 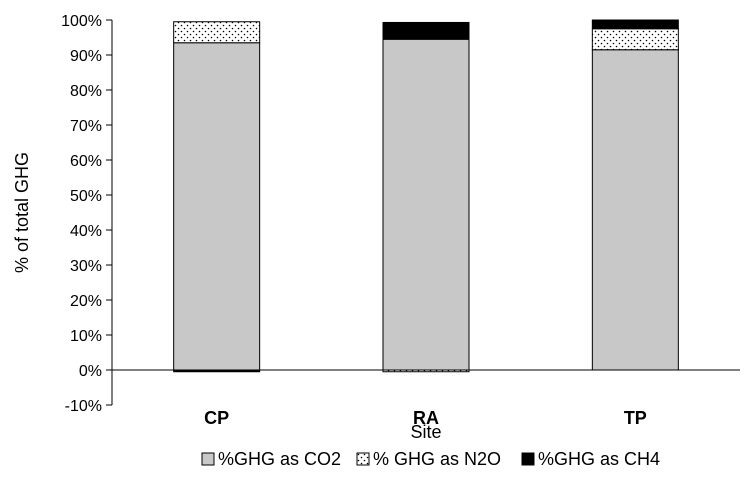 I want to click on y-axis-ticks: -10% 0% 10% 20% 30% 40% 50% 60% 70% 80% 90% 100%, so click(x=86, y=214).